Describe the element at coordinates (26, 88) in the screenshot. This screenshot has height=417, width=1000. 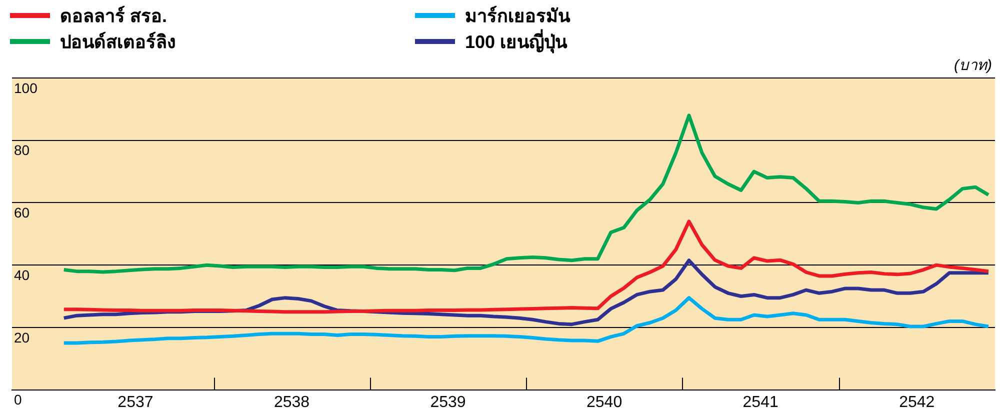
I see `y-tick-label: 100` at that location.